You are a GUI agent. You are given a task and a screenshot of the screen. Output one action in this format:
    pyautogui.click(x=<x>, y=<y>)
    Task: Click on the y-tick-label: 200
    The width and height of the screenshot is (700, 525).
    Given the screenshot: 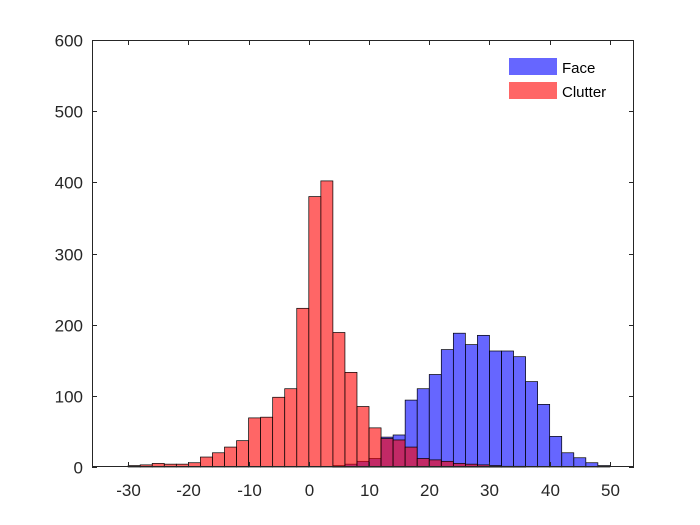 What is the action you would take?
    pyautogui.click(x=69, y=326)
    